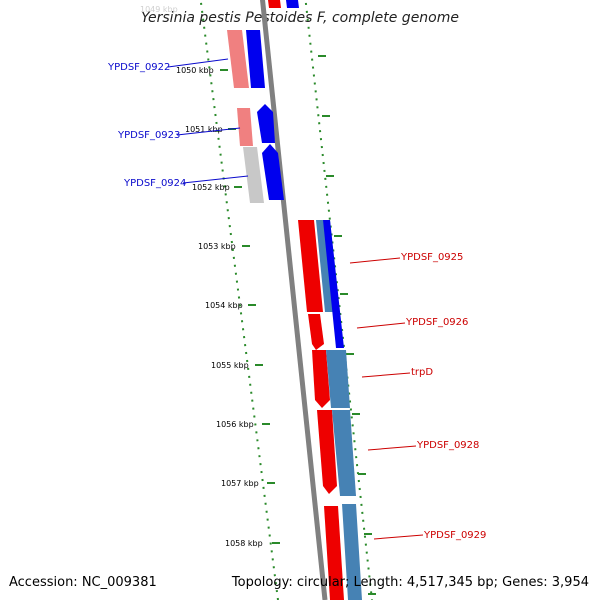 This screenshot has height=600, width=600. I want to click on right-dotted-boundary, so click(338, 300).